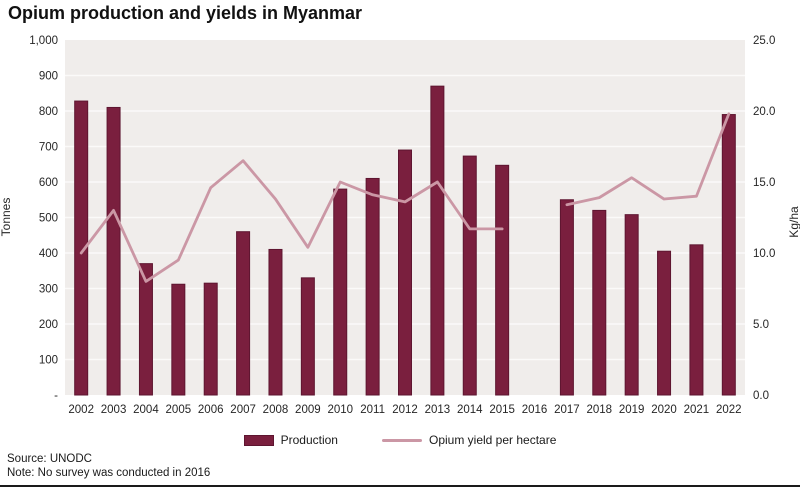 Image resolution: width=800 pixels, height=487 pixels. I want to click on left-axis-tick: 500, so click(48, 219).